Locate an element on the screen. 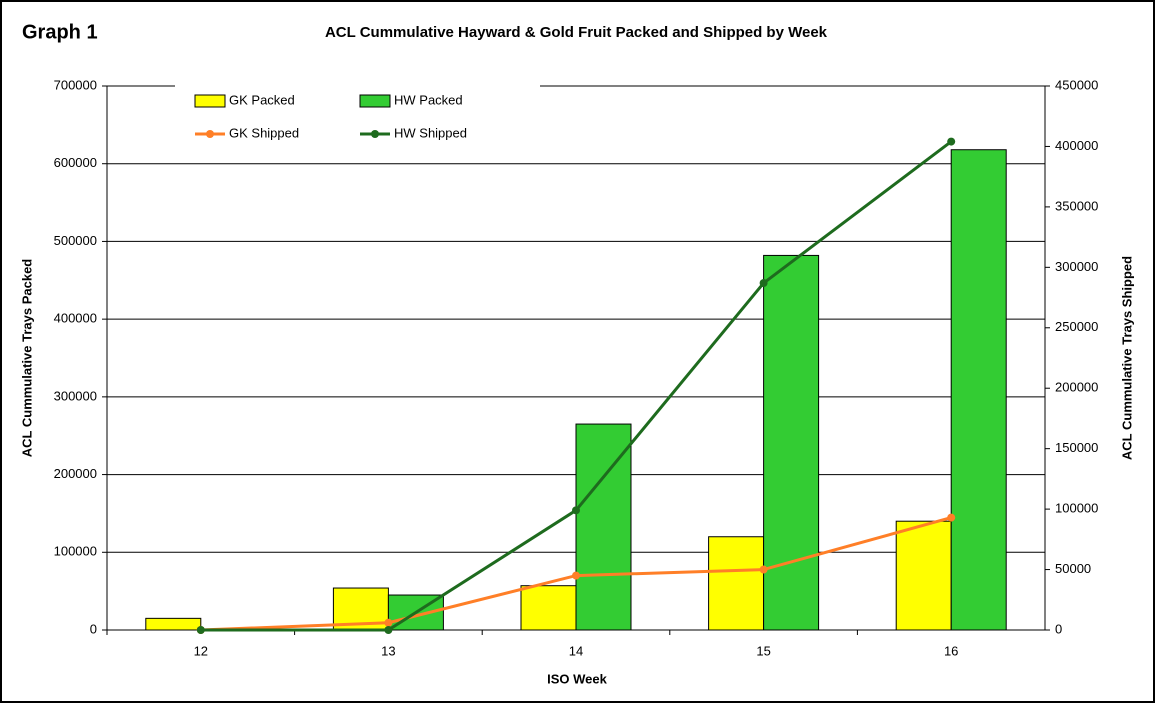 This screenshot has height=704, width=1156. y-tick-label: 700000 is located at coordinates (75, 84).